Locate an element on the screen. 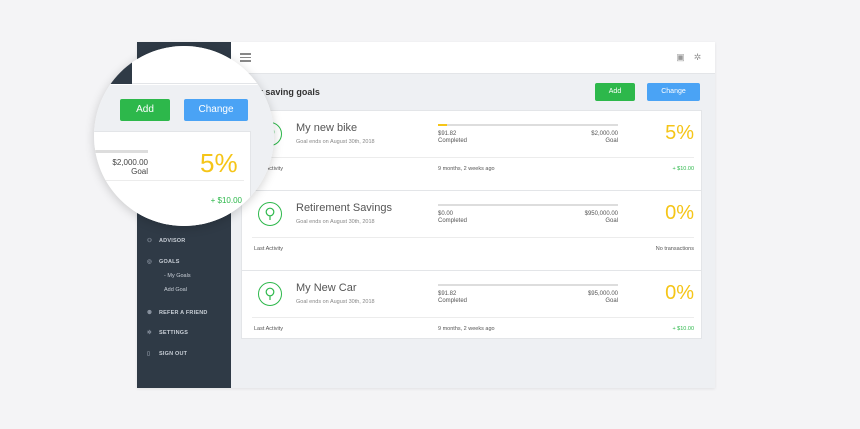 This screenshot has width=860, height=429. activity-value: No transactions is located at coordinates (674, 249).